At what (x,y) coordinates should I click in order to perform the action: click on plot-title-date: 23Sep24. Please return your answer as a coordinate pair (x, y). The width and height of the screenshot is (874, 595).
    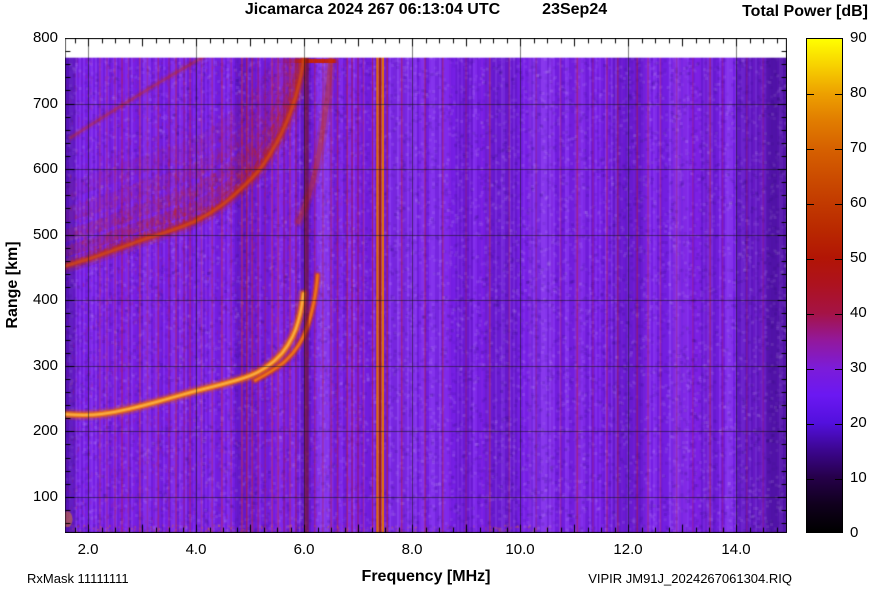
    Looking at the image, I should click on (575, 9).